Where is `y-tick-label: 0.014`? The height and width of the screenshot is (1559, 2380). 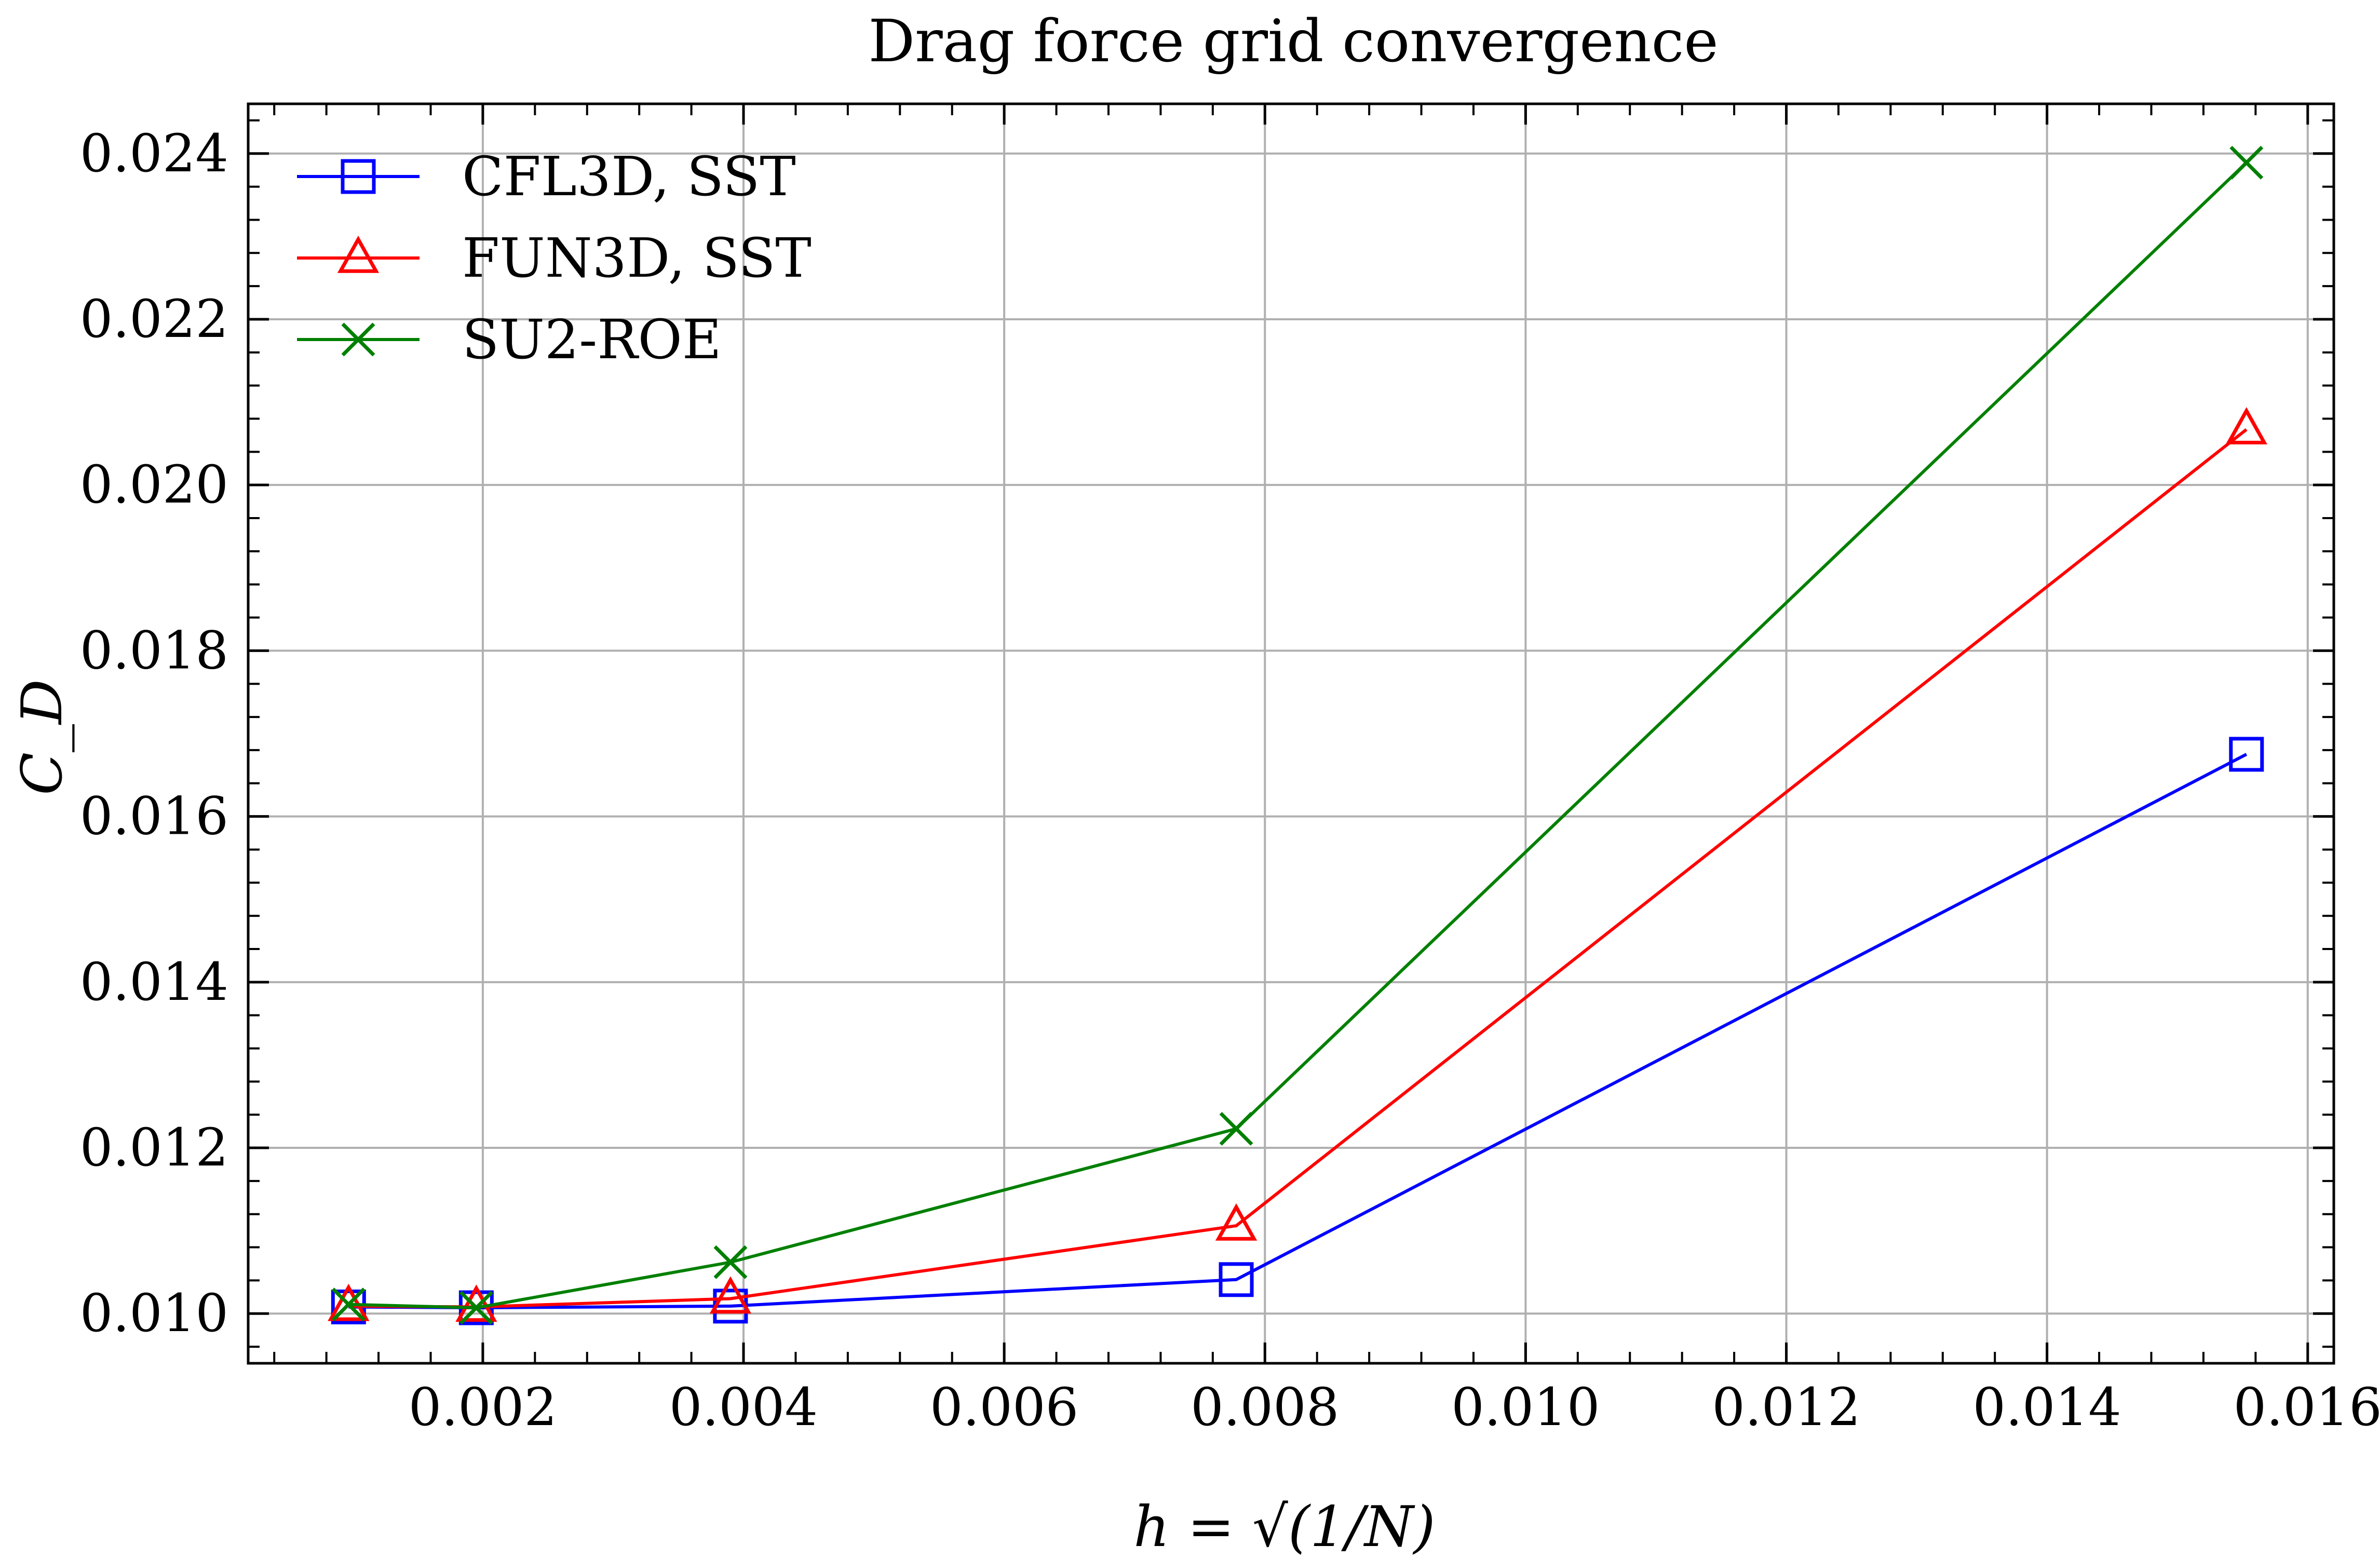
y-tick-label: 0.014 is located at coordinates (154, 982).